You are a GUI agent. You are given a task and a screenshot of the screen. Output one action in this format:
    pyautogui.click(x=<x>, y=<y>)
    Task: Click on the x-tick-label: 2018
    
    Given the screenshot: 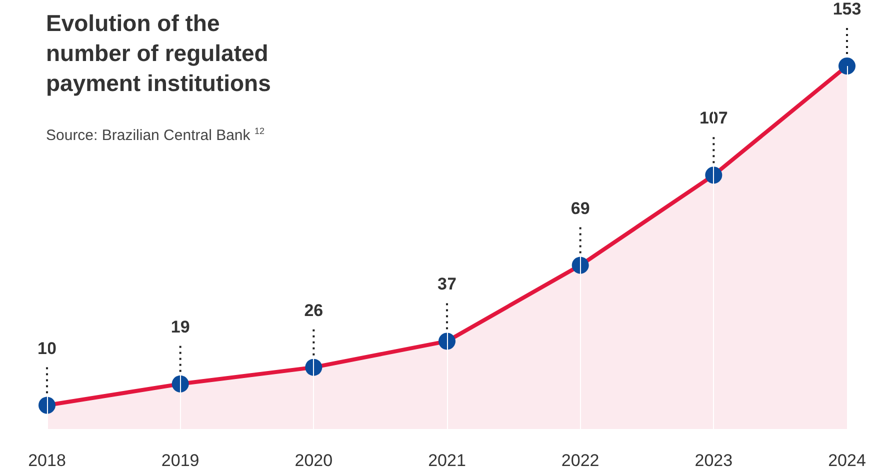 What is the action you would take?
    pyautogui.click(x=47, y=460)
    